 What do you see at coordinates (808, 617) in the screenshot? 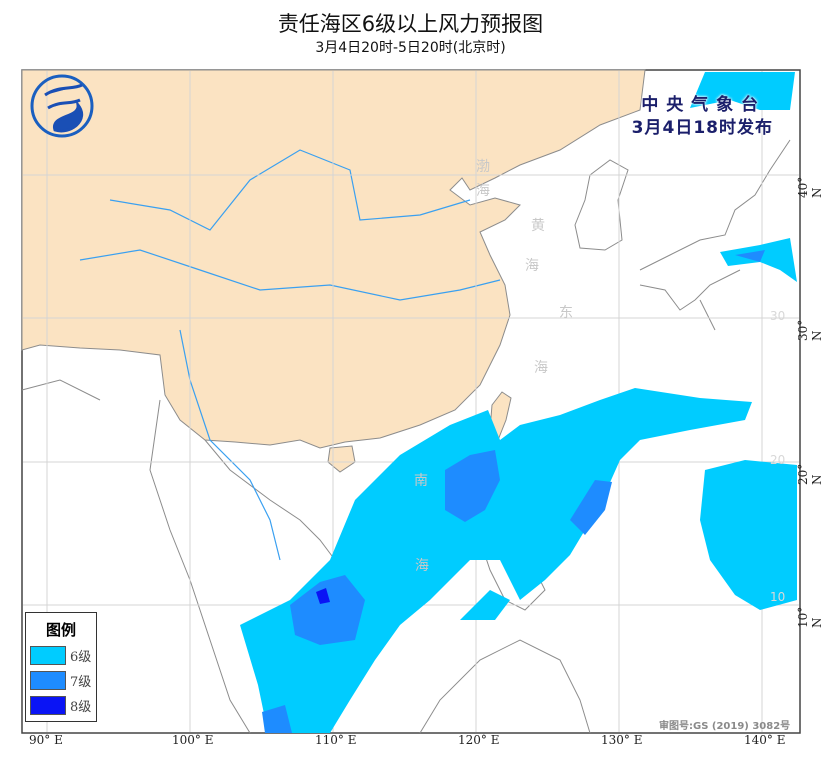
I see `lat-label: 10° N` at bounding box center [808, 617].